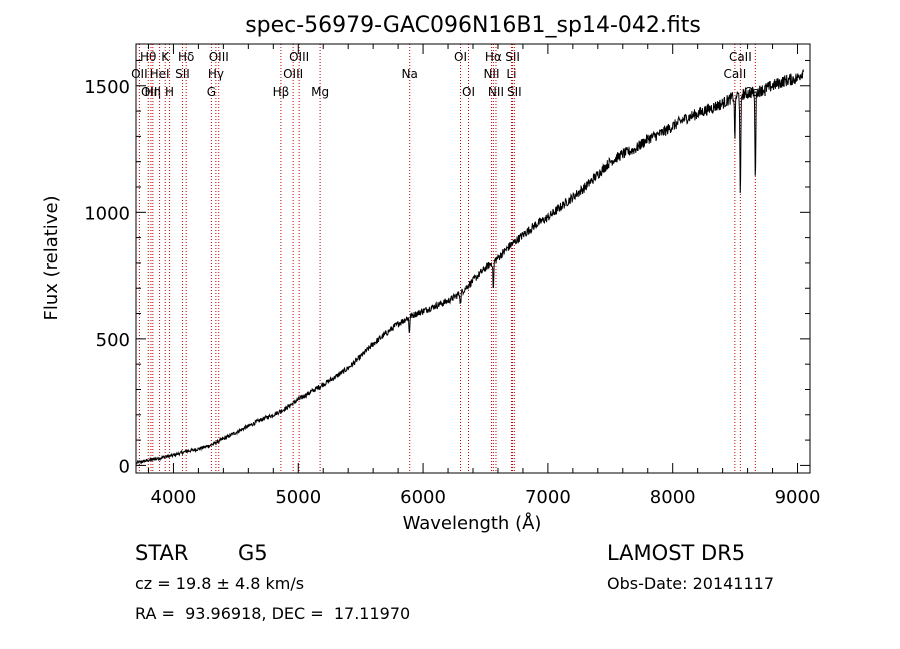  Describe the element at coordinates (186, 57) in the screenshot. I see `line-marker-label-8: Hδ` at that location.